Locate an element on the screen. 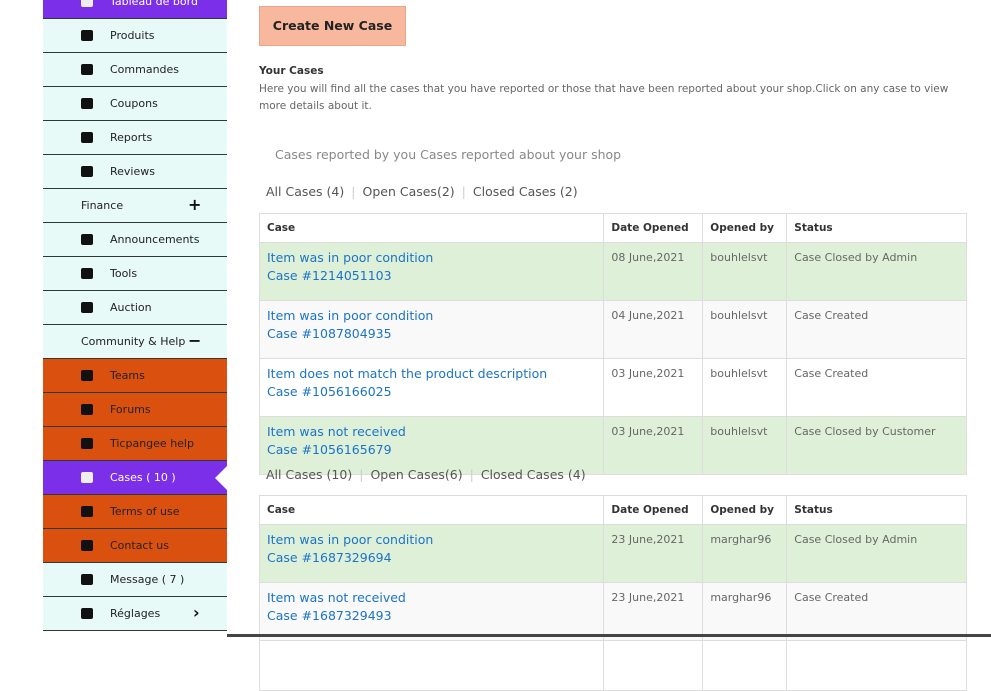 This screenshot has width=991, height=691. case-row-partial is located at coordinates (612, 665).